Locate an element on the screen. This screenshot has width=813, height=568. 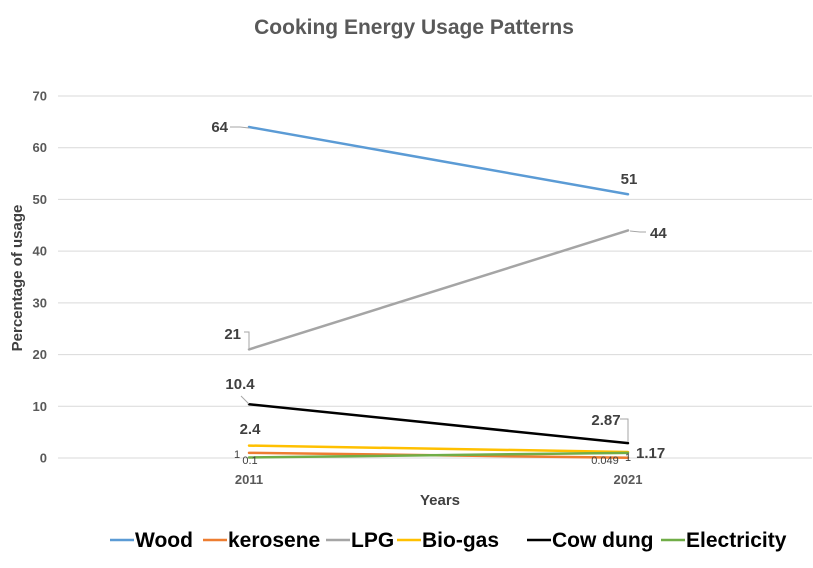
series-line-electricity is located at coordinates (438, 455).